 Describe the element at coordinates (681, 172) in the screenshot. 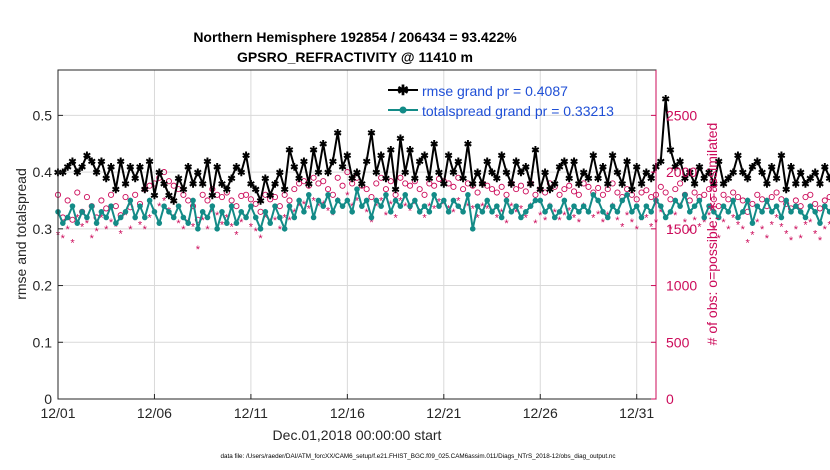

I see `y-right-tick-label: 2000` at that location.